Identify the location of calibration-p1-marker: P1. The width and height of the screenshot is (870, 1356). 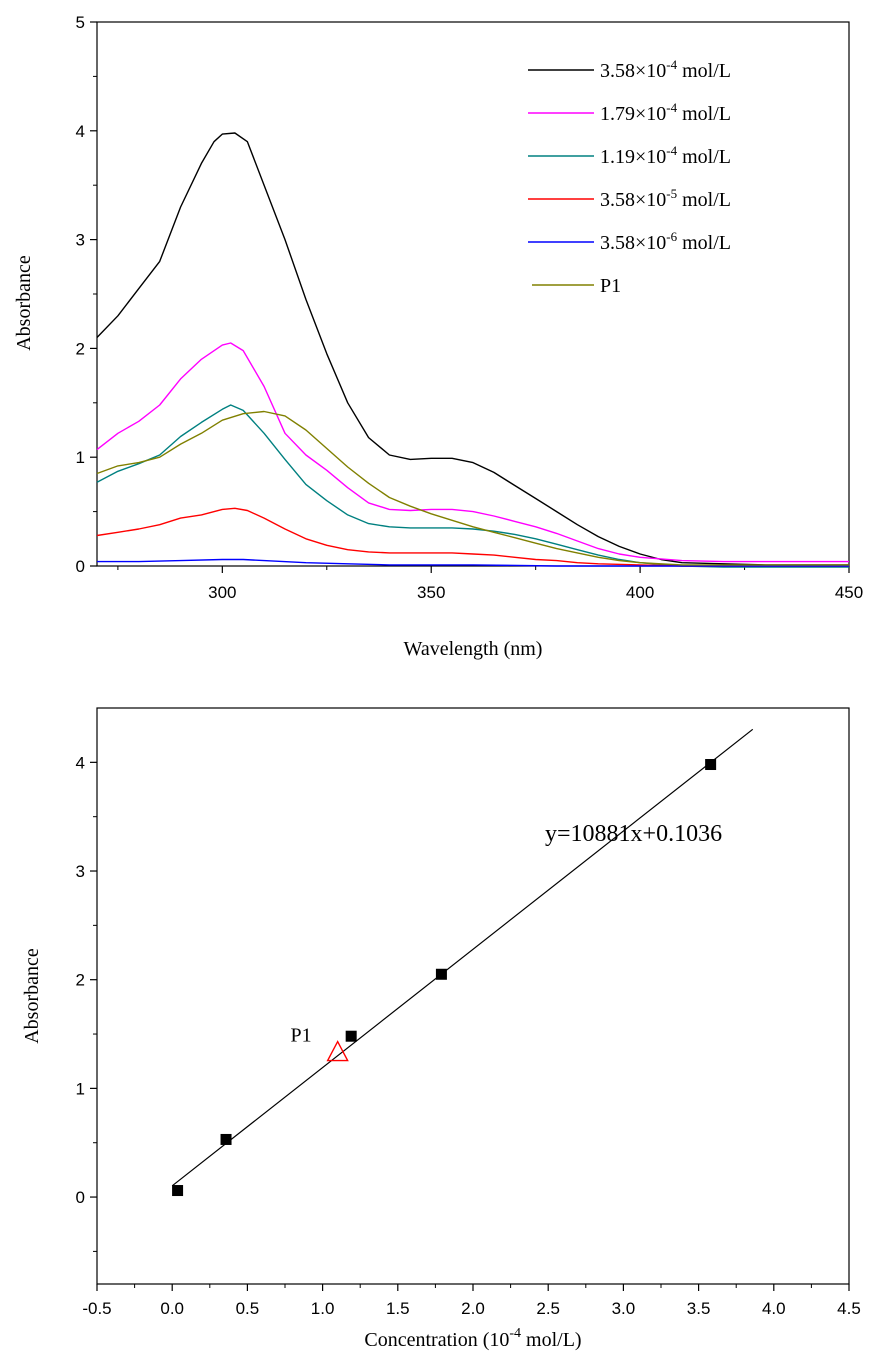
(320, 1043).